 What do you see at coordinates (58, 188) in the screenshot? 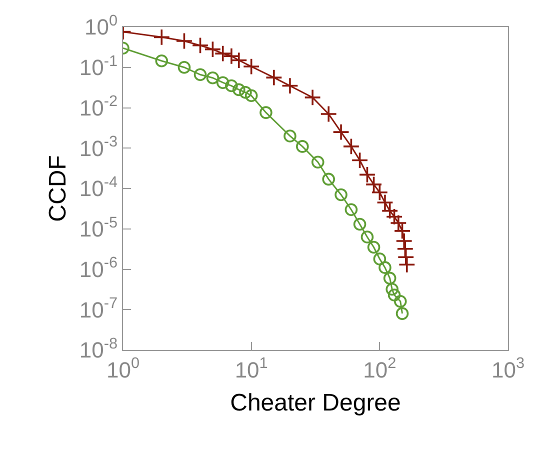
I see `y-axis-title: CCDF` at bounding box center [58, 188].